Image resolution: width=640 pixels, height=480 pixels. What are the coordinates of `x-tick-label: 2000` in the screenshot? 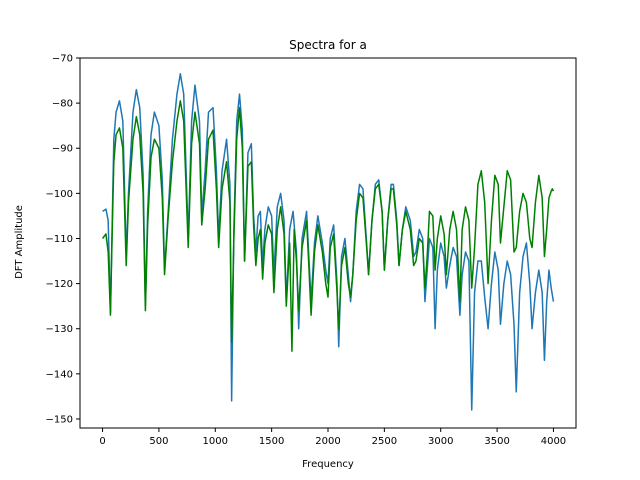 It's located at (327, 441).